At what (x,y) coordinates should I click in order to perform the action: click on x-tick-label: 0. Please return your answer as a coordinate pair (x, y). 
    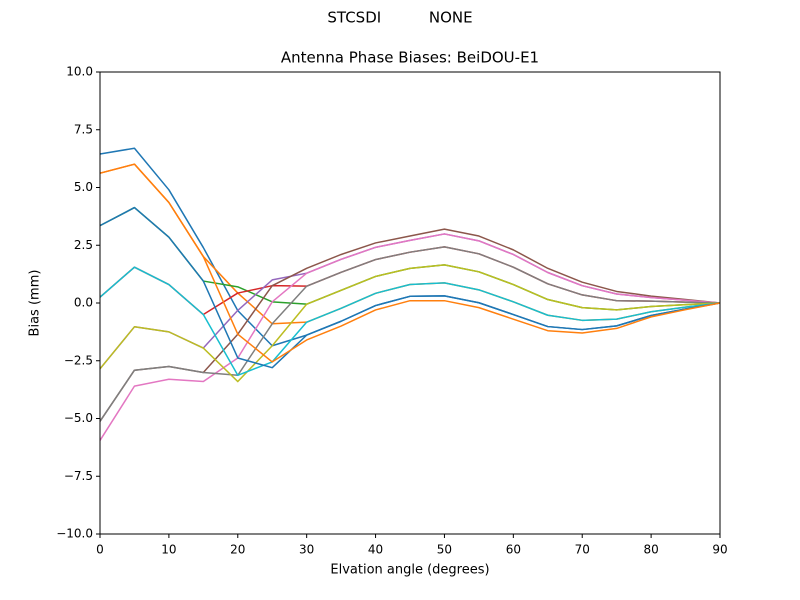
    Looking at the image, I should click on (100, 550).